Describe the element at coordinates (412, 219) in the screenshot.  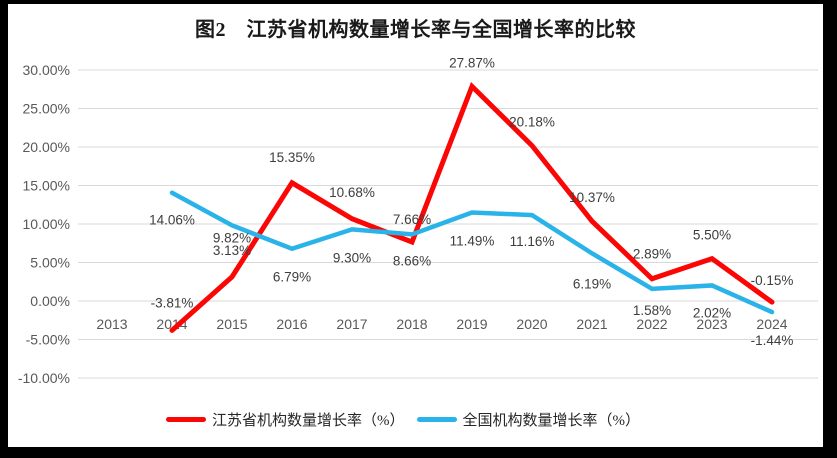
I see `data-label: 7.66%` at that location.